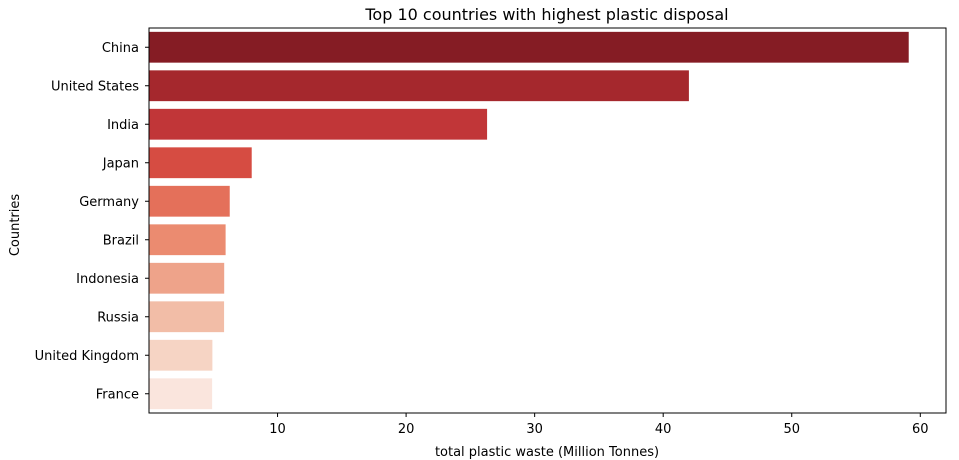  I want to click on x-tick-label: 10, so click(277, 429).